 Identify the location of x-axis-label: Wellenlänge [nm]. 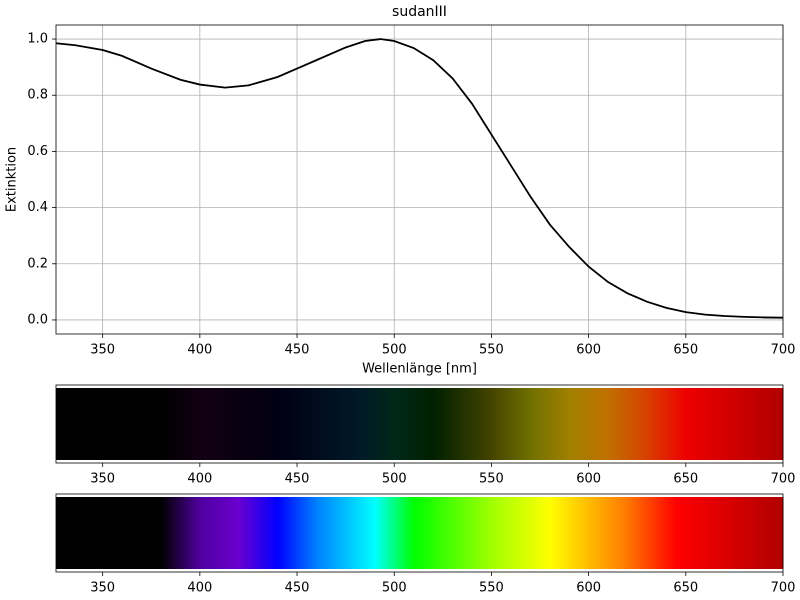
(419, 369).